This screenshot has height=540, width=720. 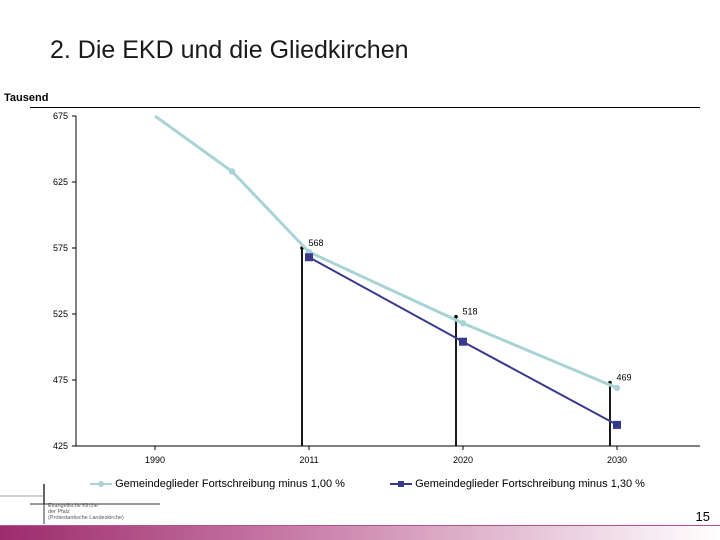 What do you see at coordinates (702, 516) in the screenshot?
I see `page-number: 15` at bounding box center [702, 516].